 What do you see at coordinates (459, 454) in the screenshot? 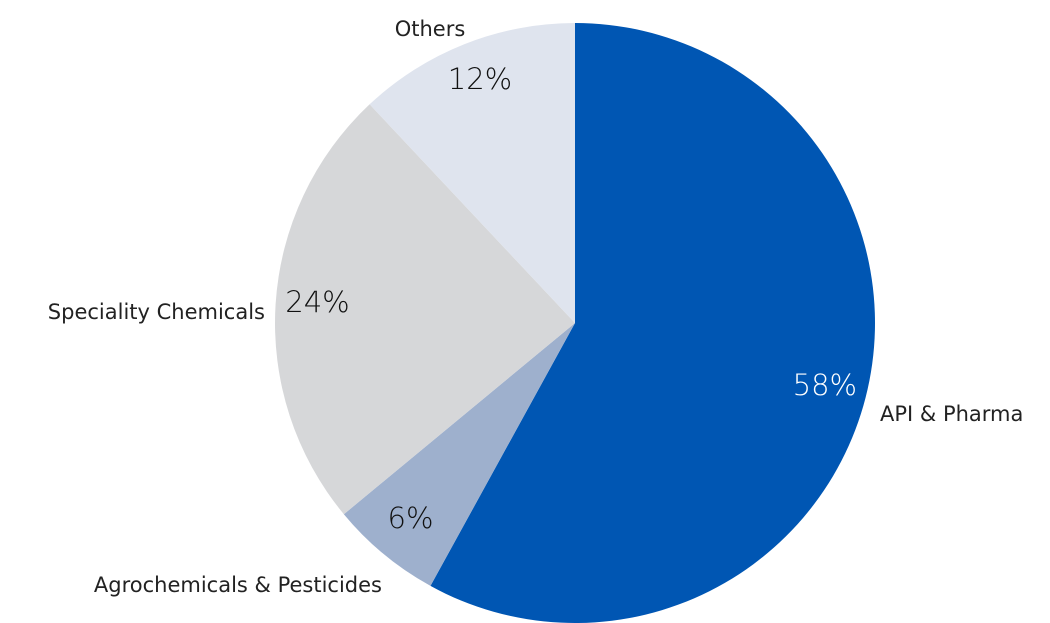
I see `pie-slice-agrochemicals-and-pesticides` at bounding box center [459, 454].